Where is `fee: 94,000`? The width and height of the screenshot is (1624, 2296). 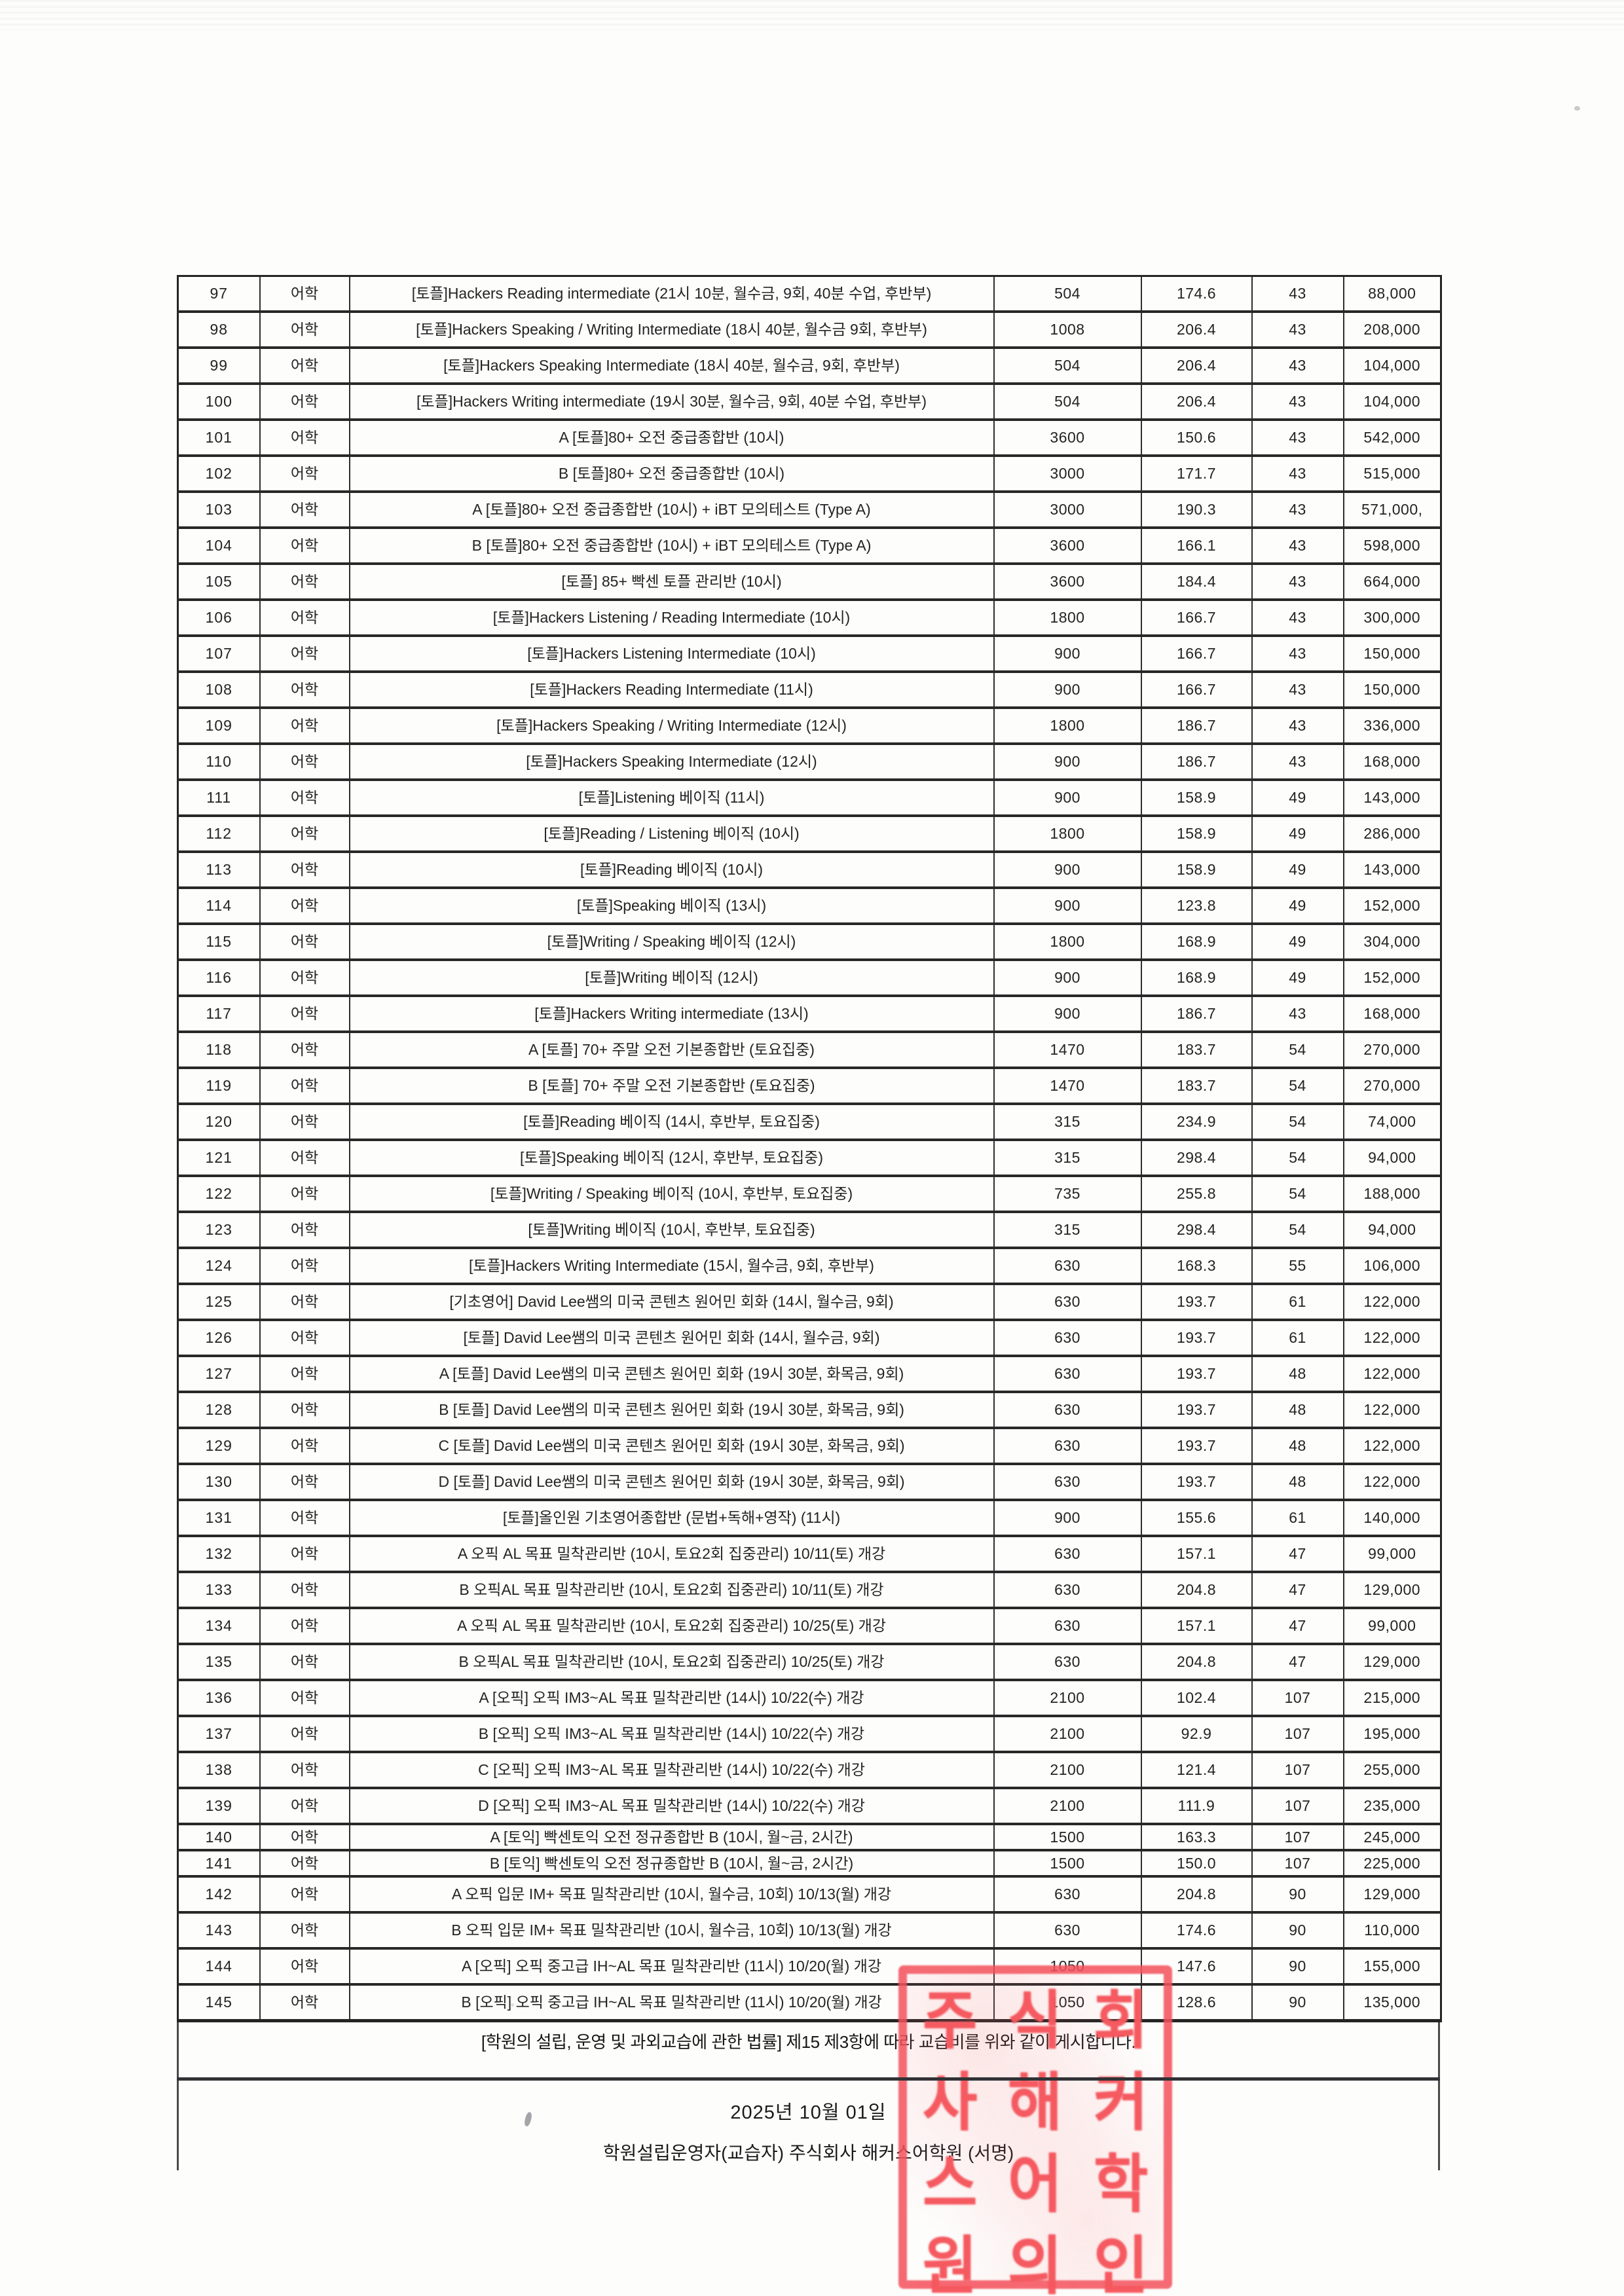 fee: 94,000 is located at coordinates (1391, 1158).